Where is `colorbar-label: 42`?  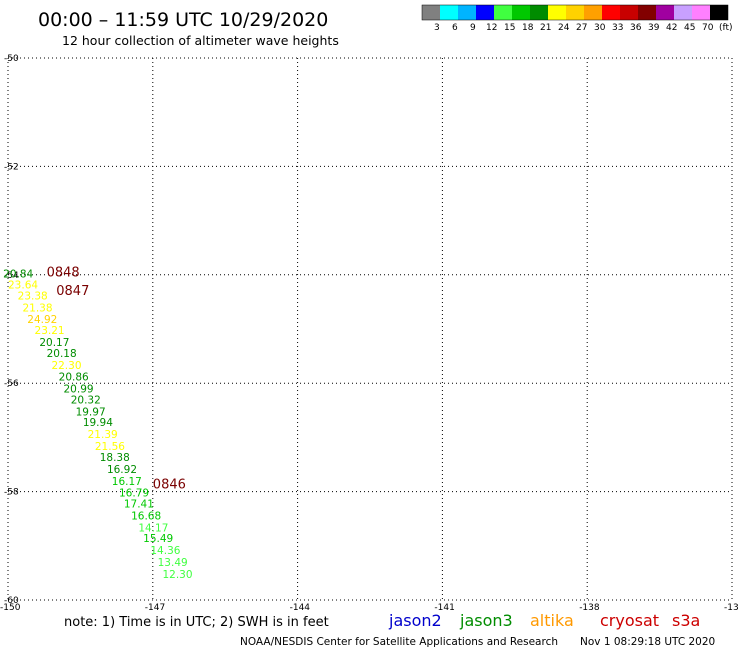
colorbar-label: 42 is located at coordinates (671, 28).